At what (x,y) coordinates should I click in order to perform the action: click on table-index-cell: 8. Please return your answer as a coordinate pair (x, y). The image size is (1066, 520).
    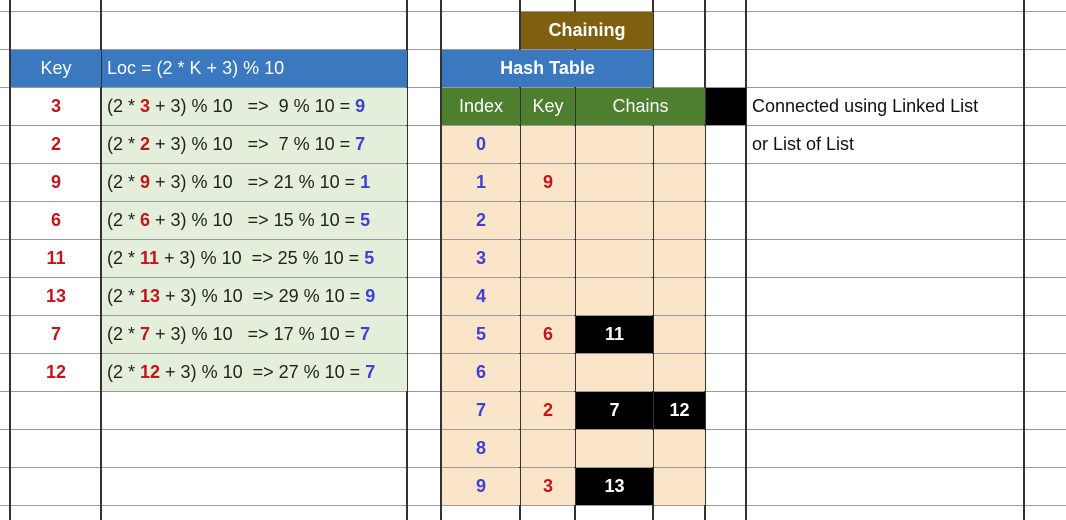
    Looking at the image, I should click on (481, 448).